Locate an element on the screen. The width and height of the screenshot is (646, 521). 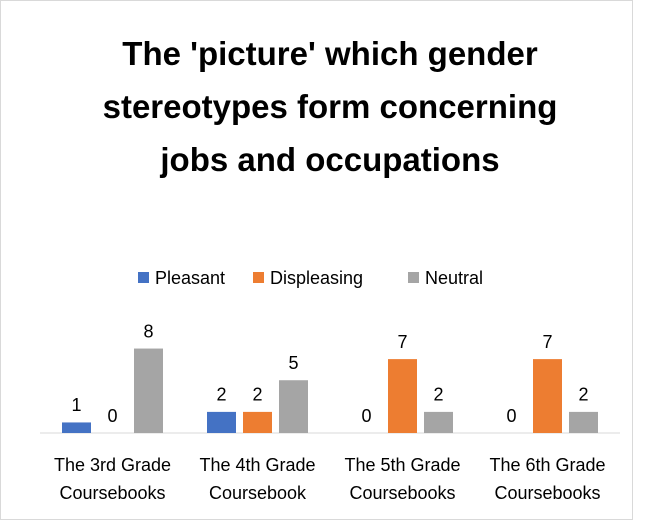
x-tick-label: The 4th Grade Coursebook is located at coordinates (257, 479).